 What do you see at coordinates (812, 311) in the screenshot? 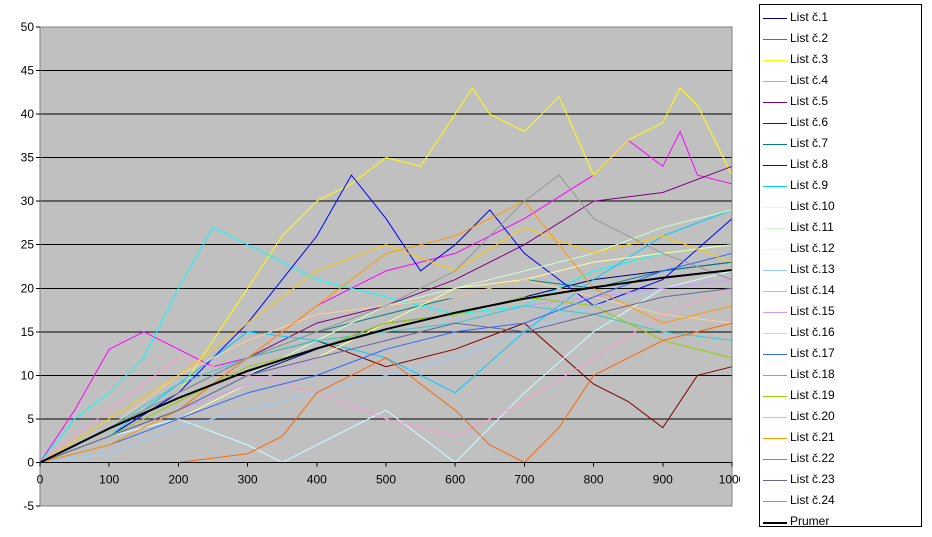
I see `legend-label: List č.15` at bounding box center [812, 311].